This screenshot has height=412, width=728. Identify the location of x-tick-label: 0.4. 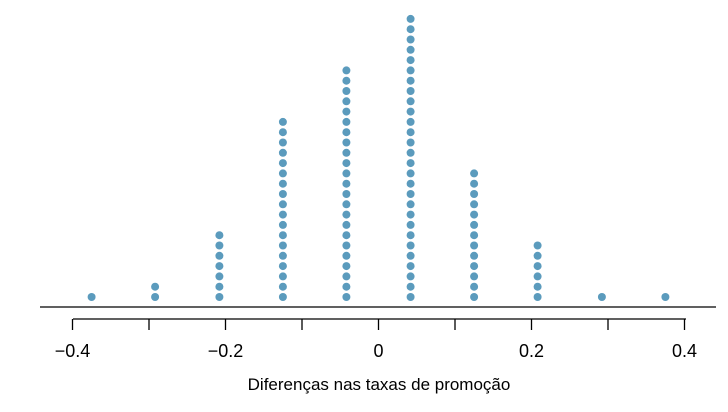
(684, 351).